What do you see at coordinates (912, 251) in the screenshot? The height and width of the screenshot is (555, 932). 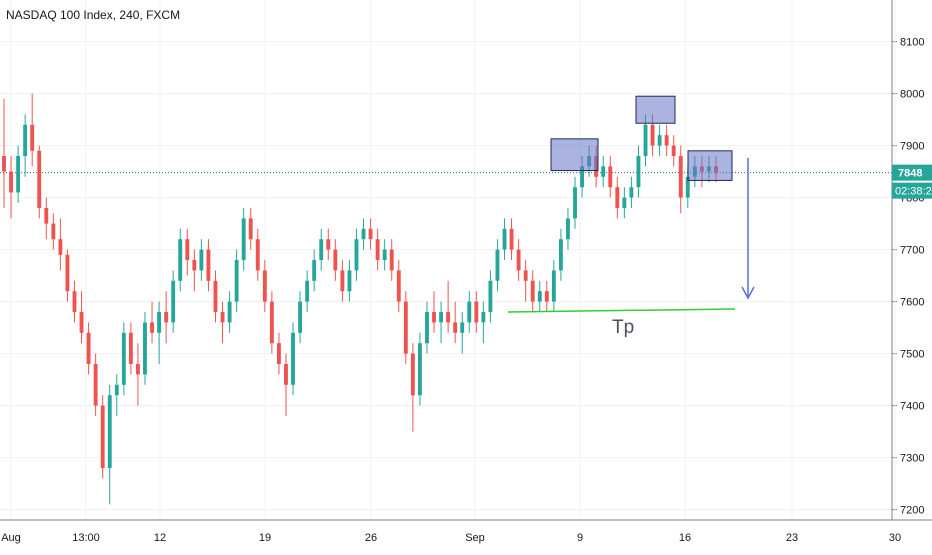 I see `y-tick-label: 7700` at bounding box center [912, 251].